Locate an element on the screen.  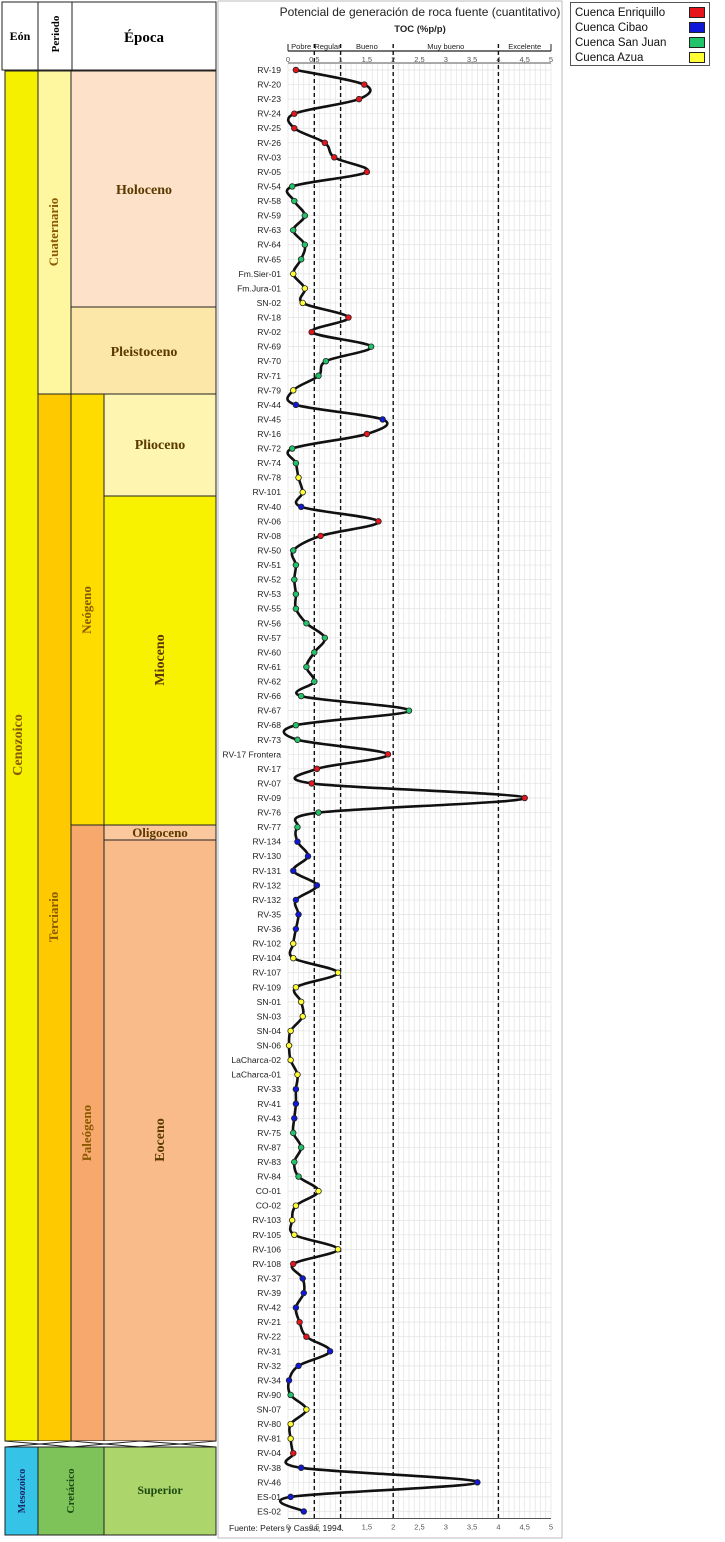
sample-label: RV-39 is located at coordinates (269, 1293).